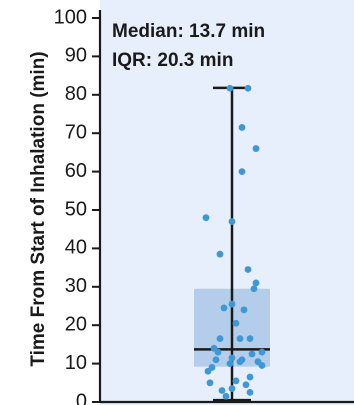 This screenshot has height=405, width=354. What do you see at coordinates (76, 363) in the screenshot?
I see `y-tick-label: 10` at bounding box center [76, 363].